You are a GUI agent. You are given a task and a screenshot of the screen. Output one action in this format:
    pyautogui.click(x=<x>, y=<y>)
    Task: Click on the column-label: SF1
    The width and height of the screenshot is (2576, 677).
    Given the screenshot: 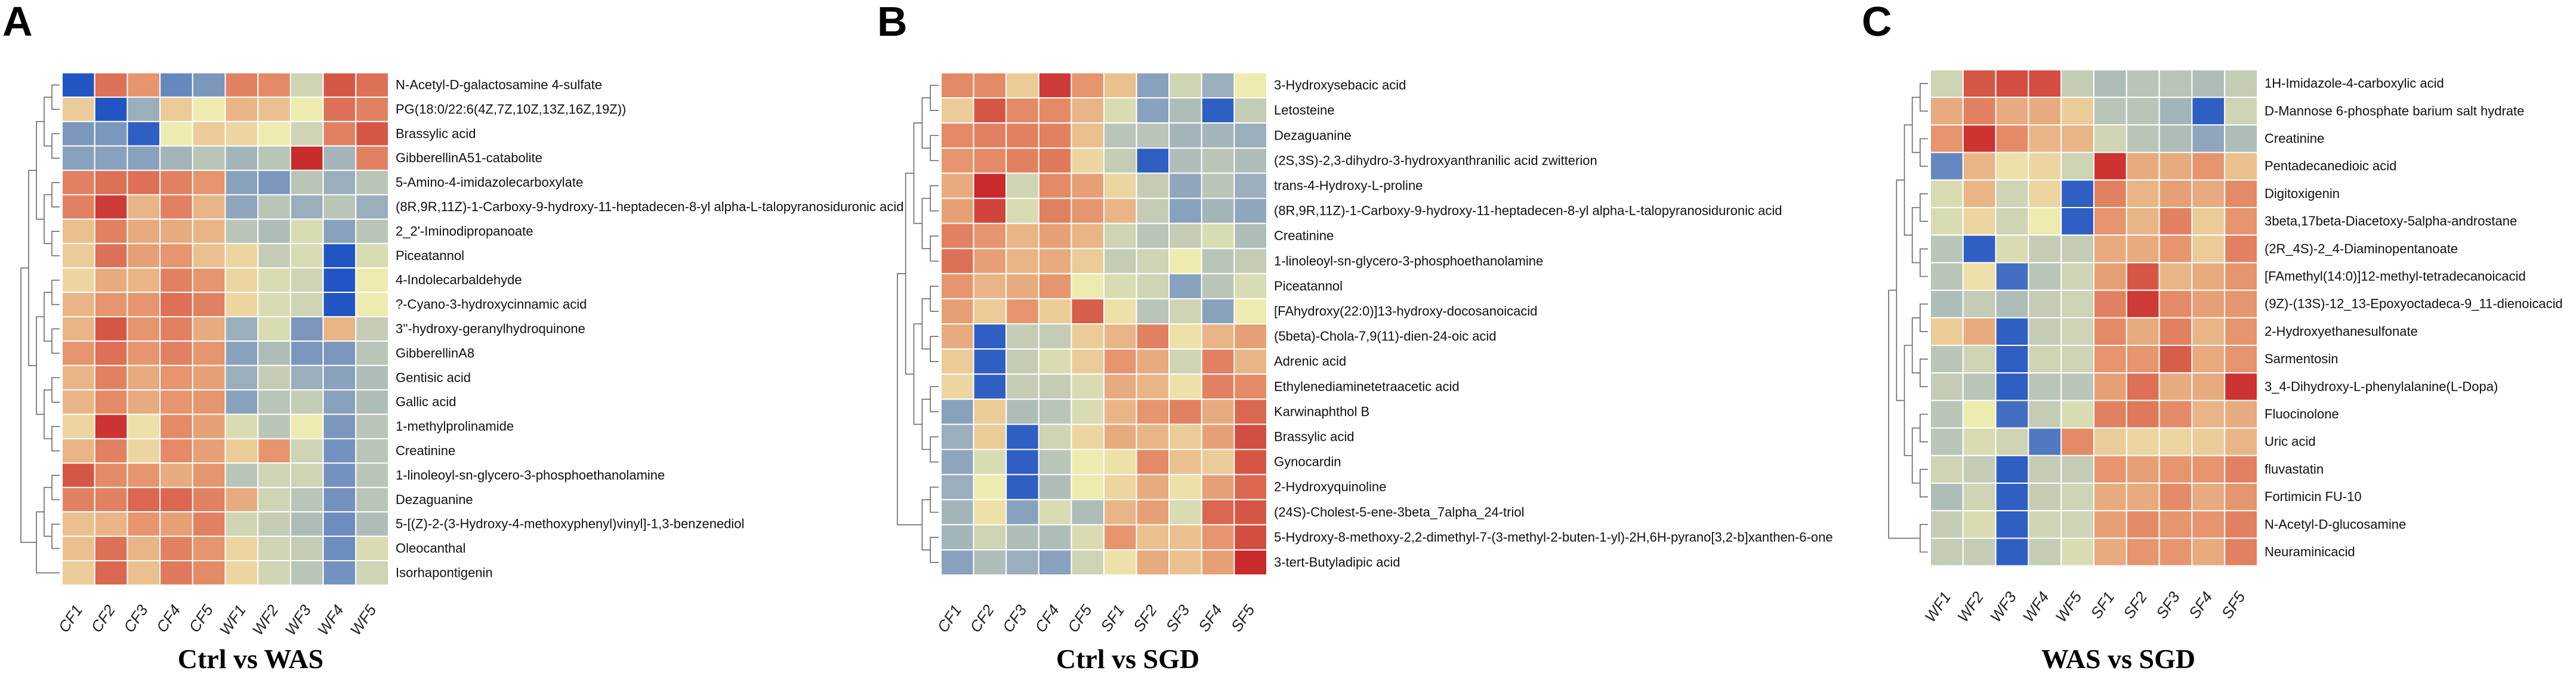 What is the action you would take?
    pyautogui.click(x=2103, y=605)
    